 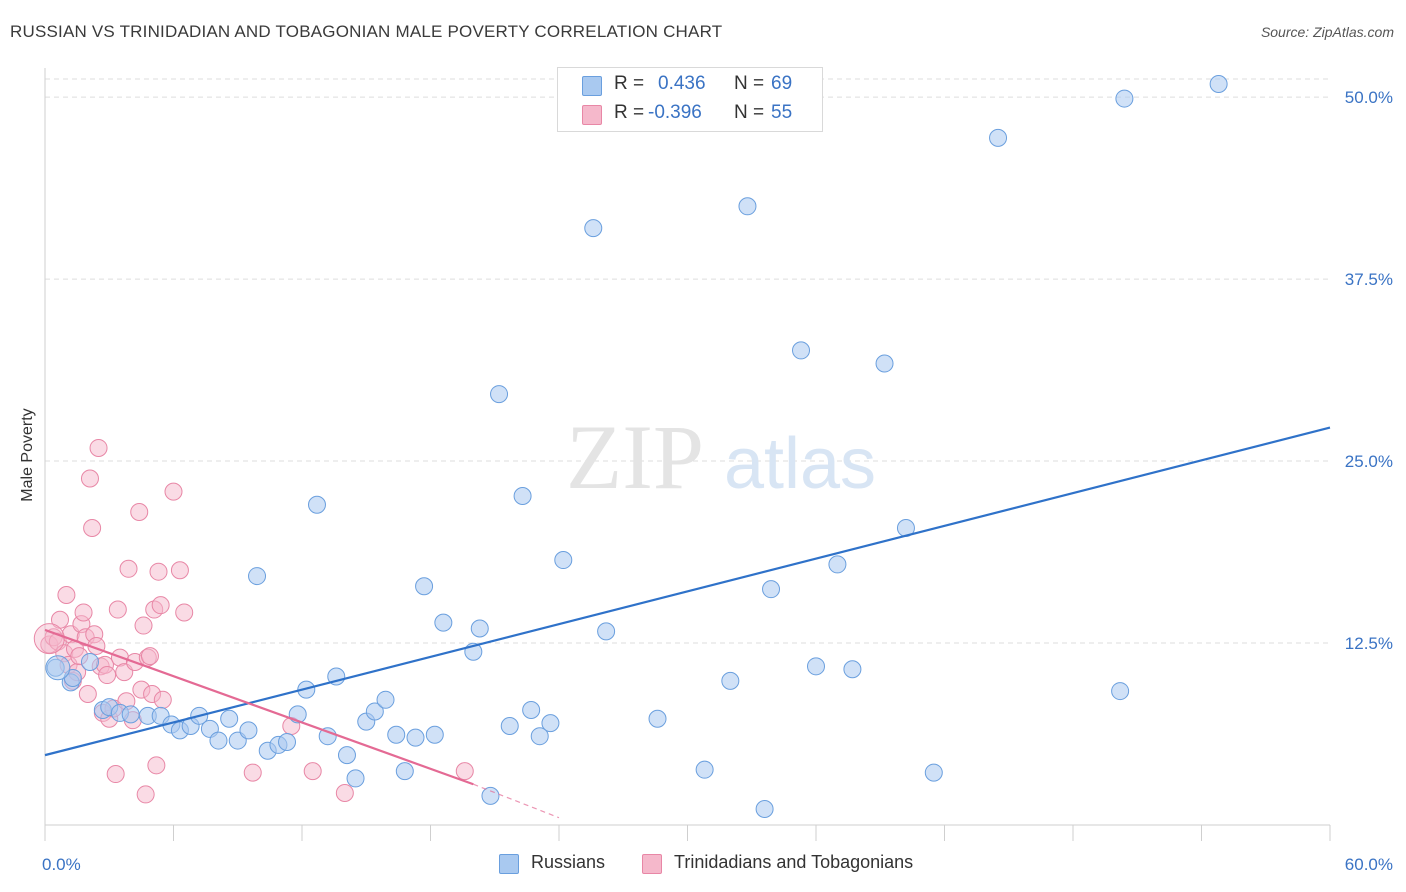 What do you see at coordinates (635, 457) in the screenshot?
I see `watermark-zip: ZIP` at bounding box center [635, 457].